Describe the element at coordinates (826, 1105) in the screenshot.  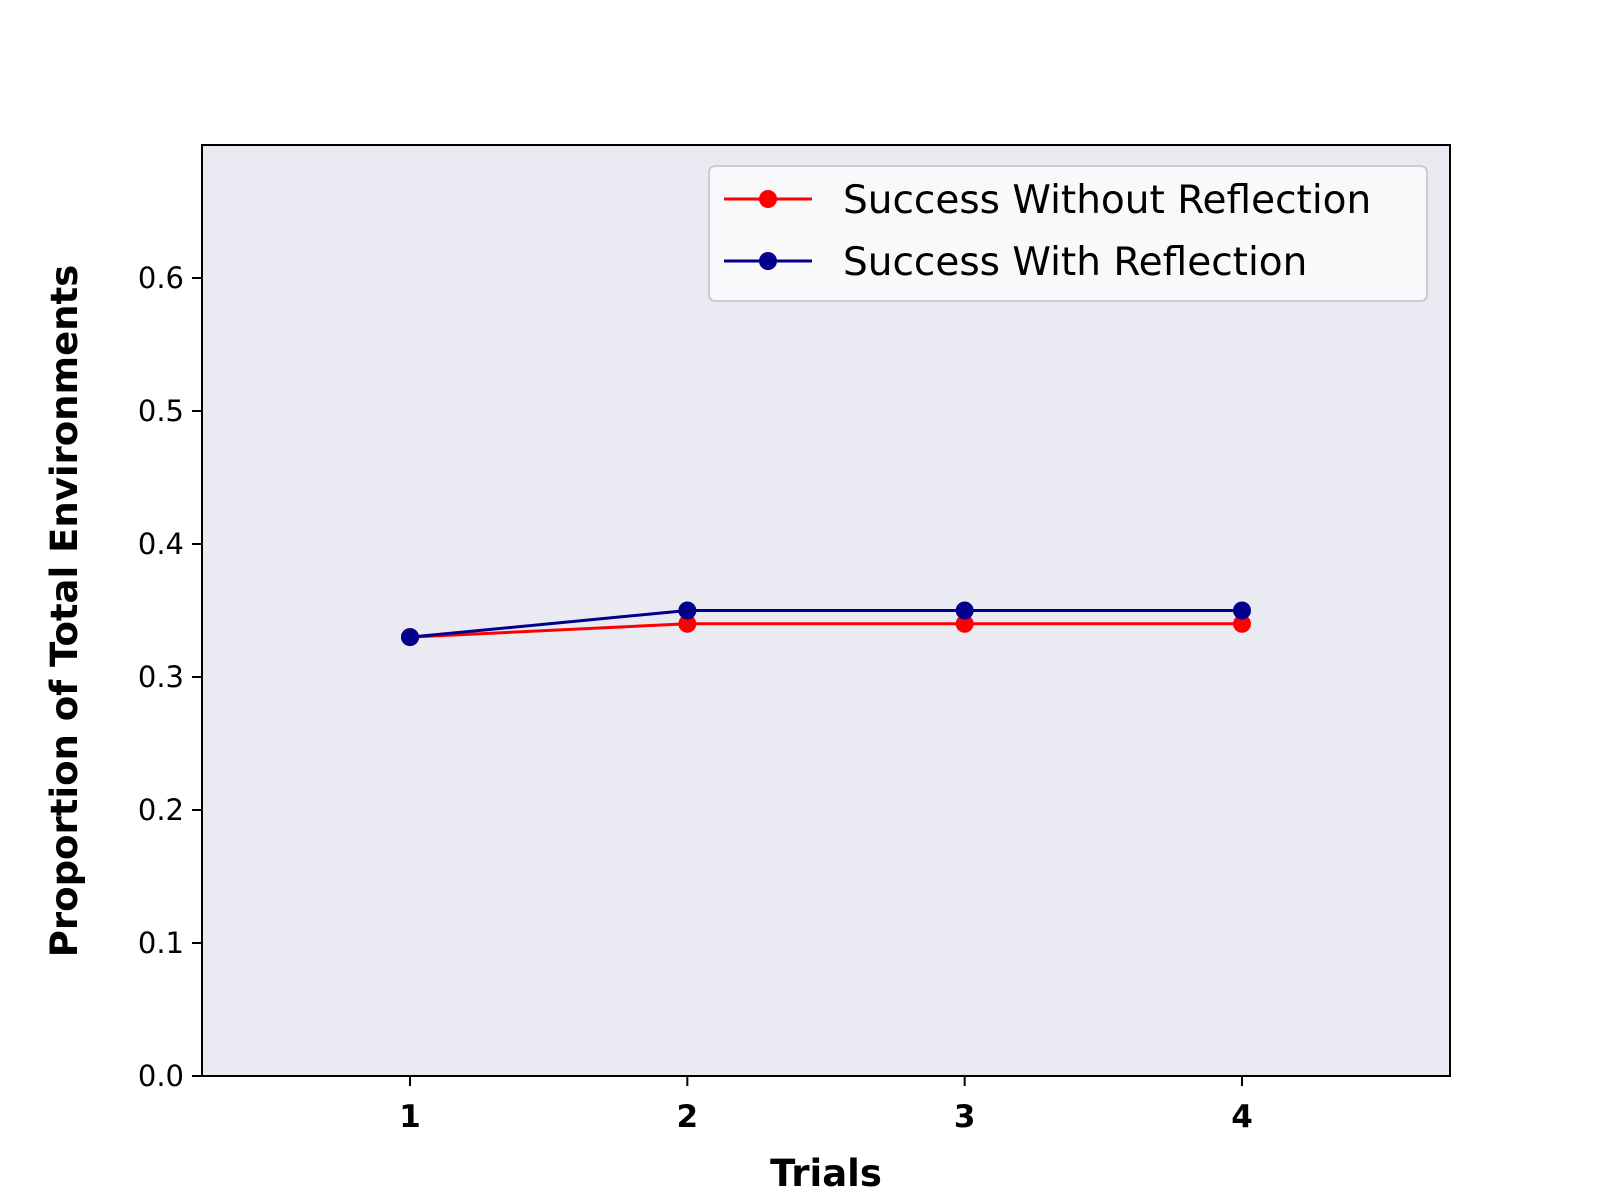
I see `x-axis-ticks: 1 2 3 4` at that location.